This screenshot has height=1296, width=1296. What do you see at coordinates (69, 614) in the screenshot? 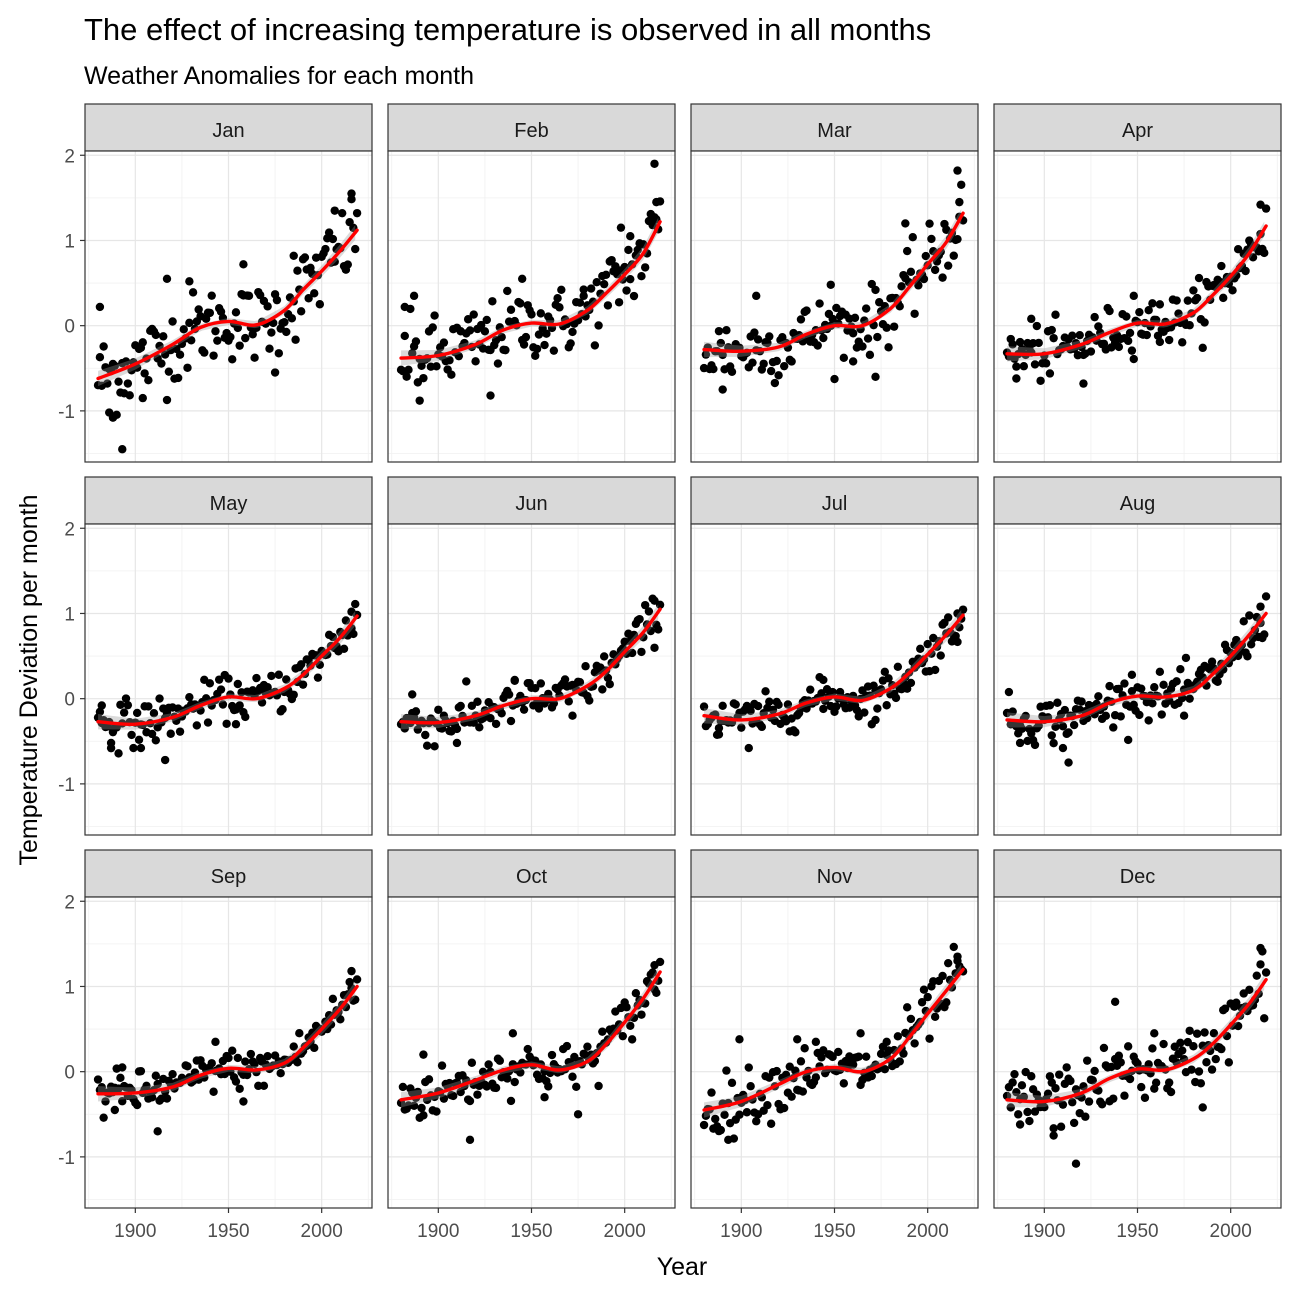
I see `y-tick-label: 1` at bounding box center [69, 614].